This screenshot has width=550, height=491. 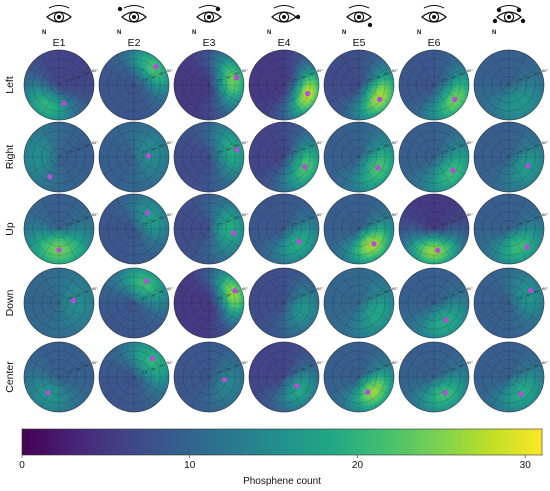 What do you see at coordinates (237, 77) in the screenshot?
I see `electrode-marker` at bounding box center [237, 77].